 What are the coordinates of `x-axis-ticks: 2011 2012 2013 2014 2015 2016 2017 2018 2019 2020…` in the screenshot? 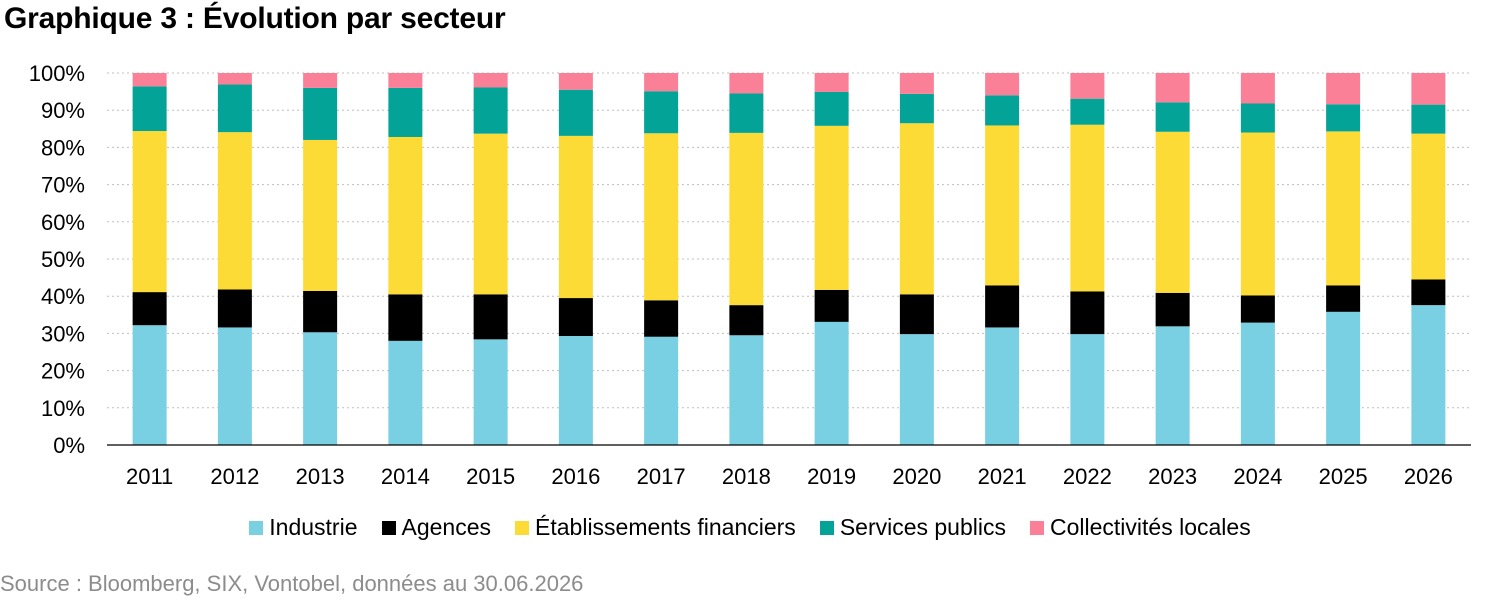 It's located at (789, 476).